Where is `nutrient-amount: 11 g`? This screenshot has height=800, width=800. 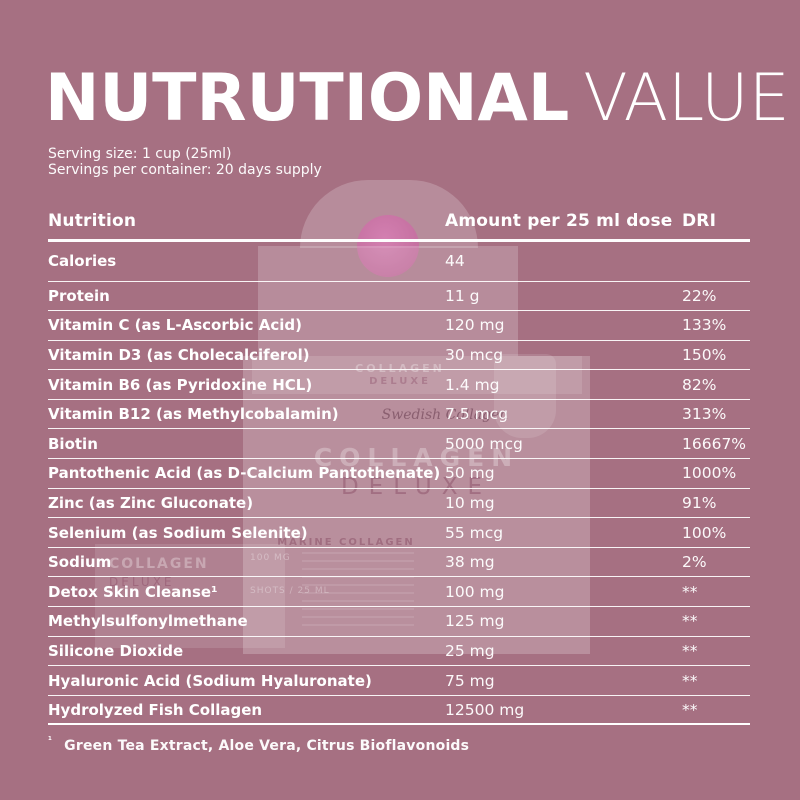 nutrient-amount: 11 g is located at coordinates (462, 295).